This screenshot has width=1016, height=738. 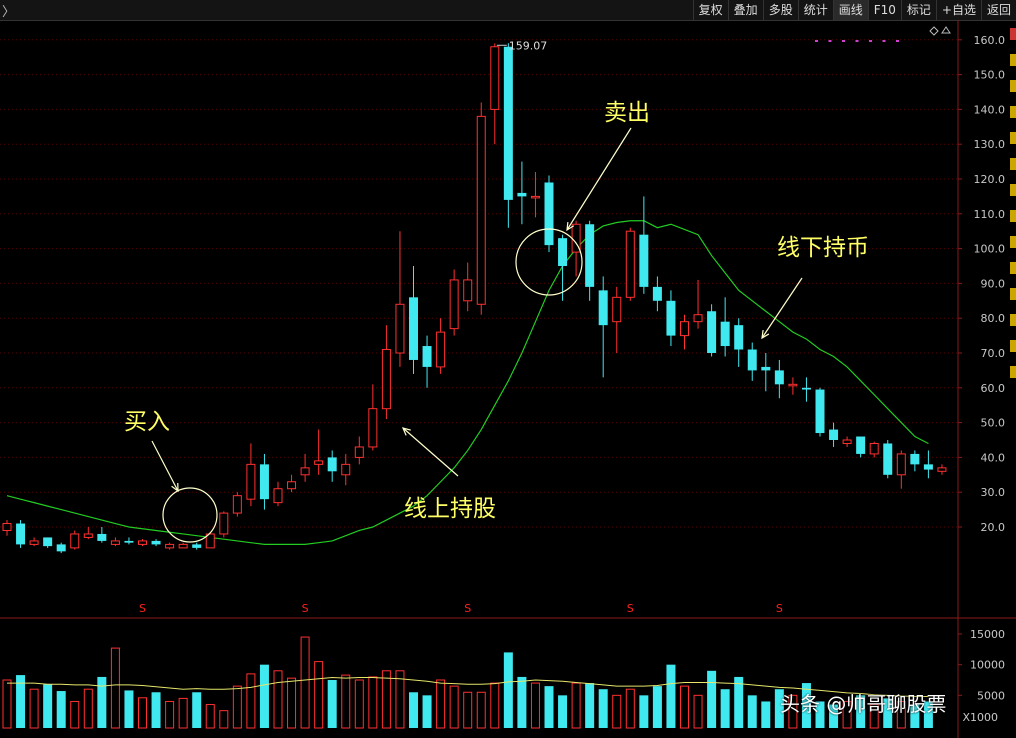 What do you see at coordinates (987, 634) in the screenshot?
I see `volume-tick-label: 15000` at bounding box center [987, 634].